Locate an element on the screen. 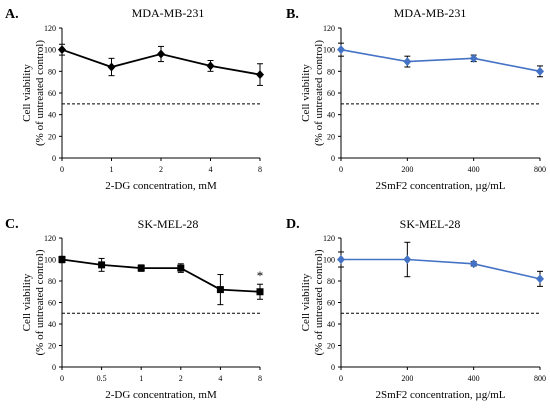 The image size is (550, 415). panel-label: A. is located at coordinates (12, 14).